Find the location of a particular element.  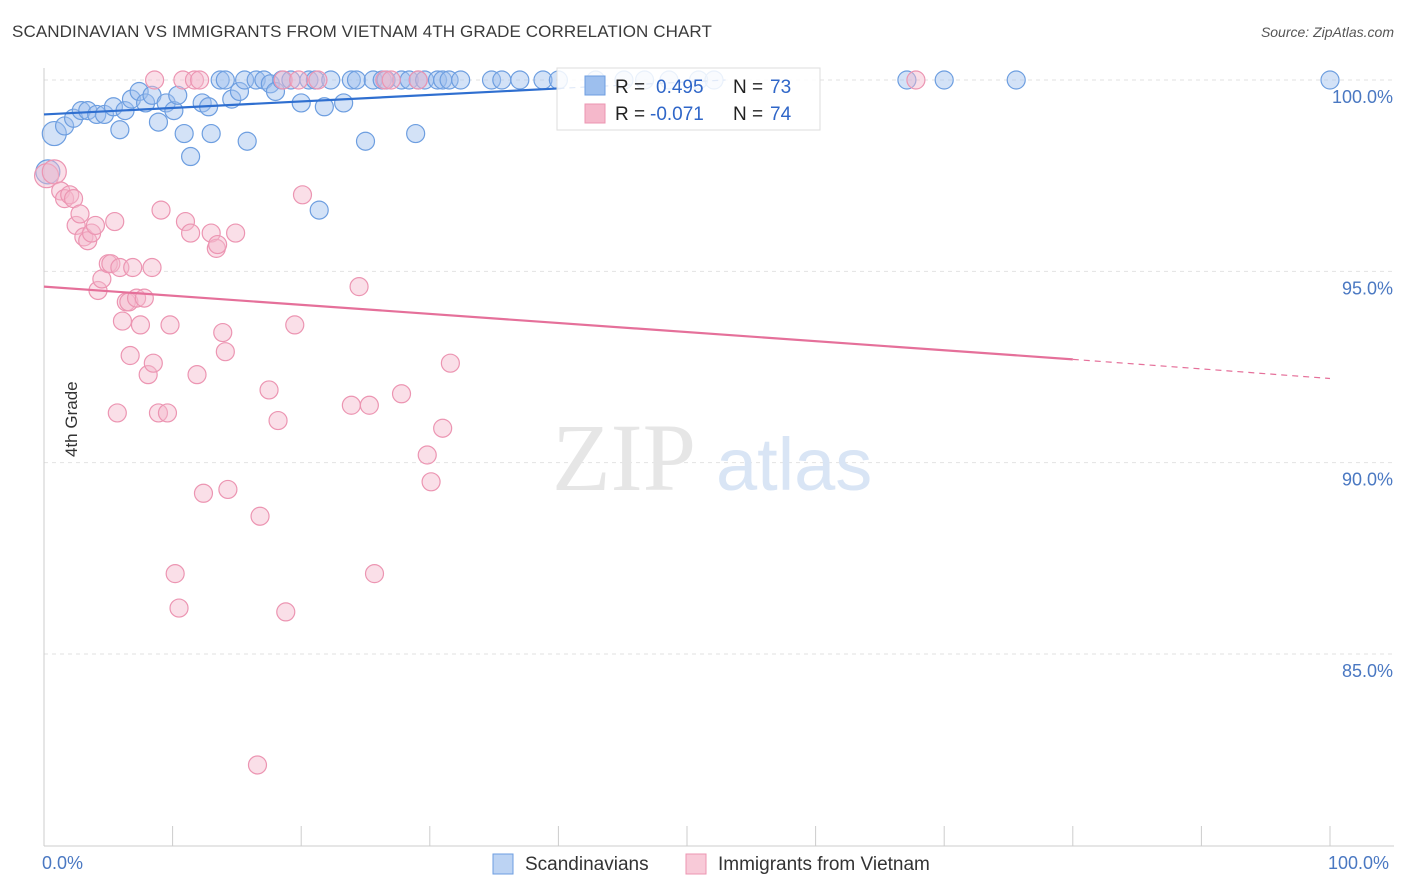

legend-swatch-vietnam is located at coordinates (696, 864).